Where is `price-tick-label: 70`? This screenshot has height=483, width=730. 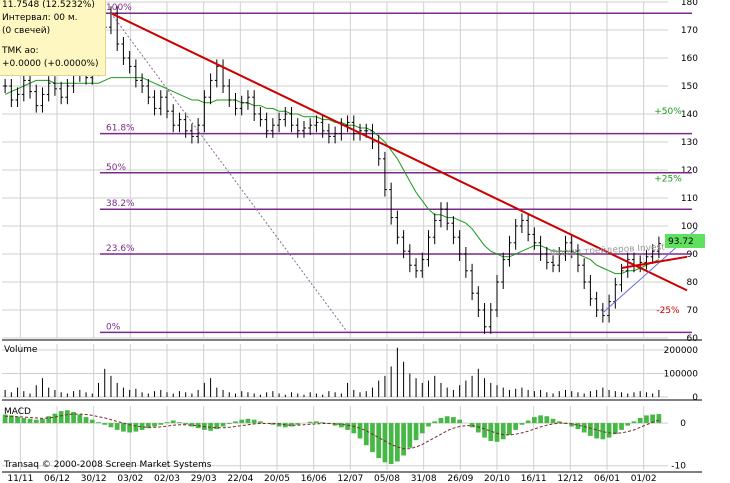 price-tick-label: 70 is located at coordinates (693, 311).